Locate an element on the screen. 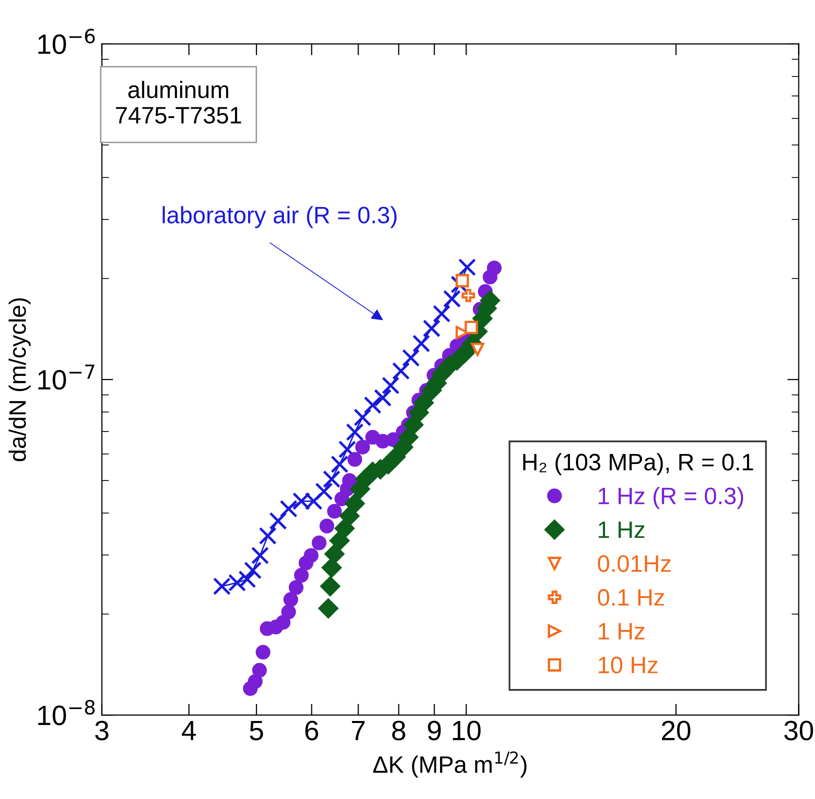 This screenshot has width=815, height=799. x-tick-label: 5 is located at coordinates (257, 730).